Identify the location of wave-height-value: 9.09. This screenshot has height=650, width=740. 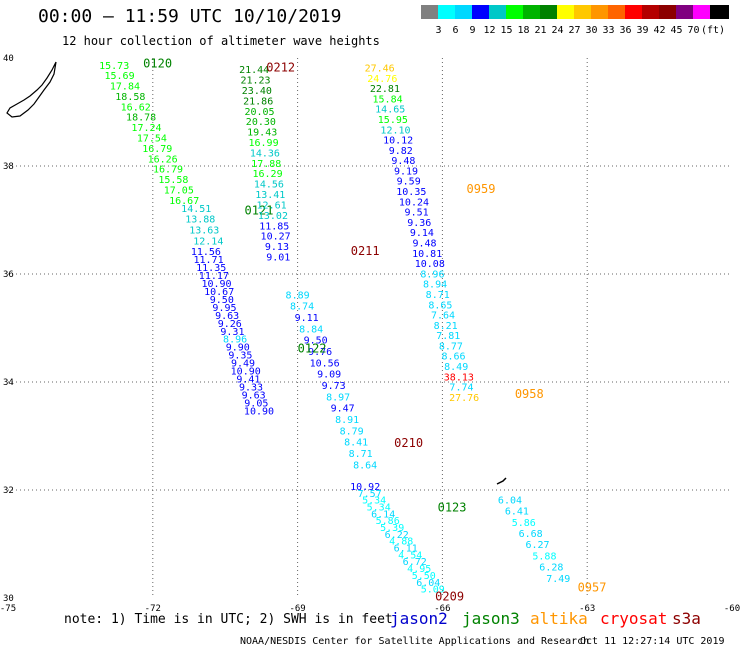
(329, 375).